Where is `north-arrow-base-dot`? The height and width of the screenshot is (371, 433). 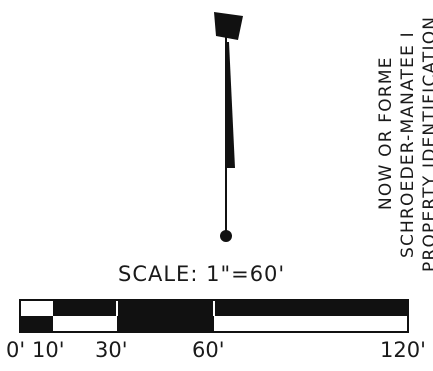
north-arrow-base-dot is located at coordinates (226, 236).